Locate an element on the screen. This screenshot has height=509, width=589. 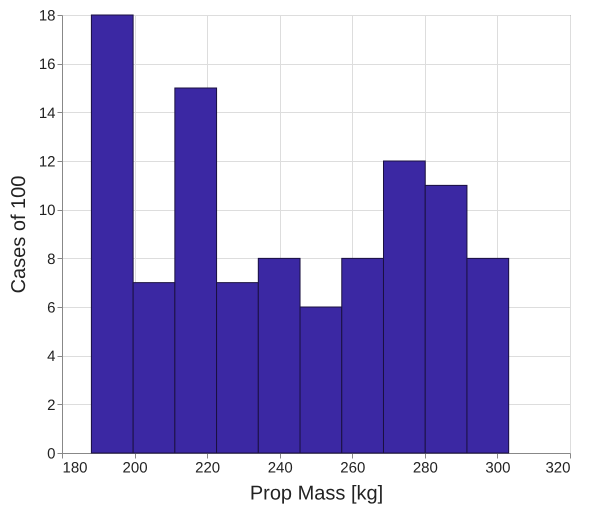
y-tick-label: 18 is located at coordinates (47, 16).